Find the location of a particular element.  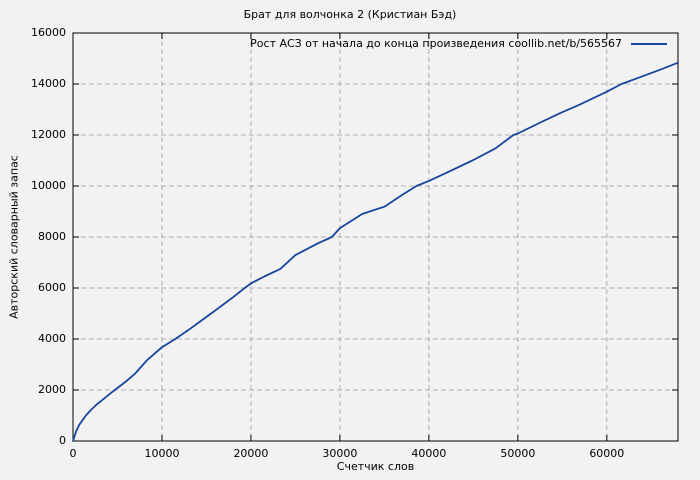

x-tick-label: 50000 is located at coordinates (518, 453).